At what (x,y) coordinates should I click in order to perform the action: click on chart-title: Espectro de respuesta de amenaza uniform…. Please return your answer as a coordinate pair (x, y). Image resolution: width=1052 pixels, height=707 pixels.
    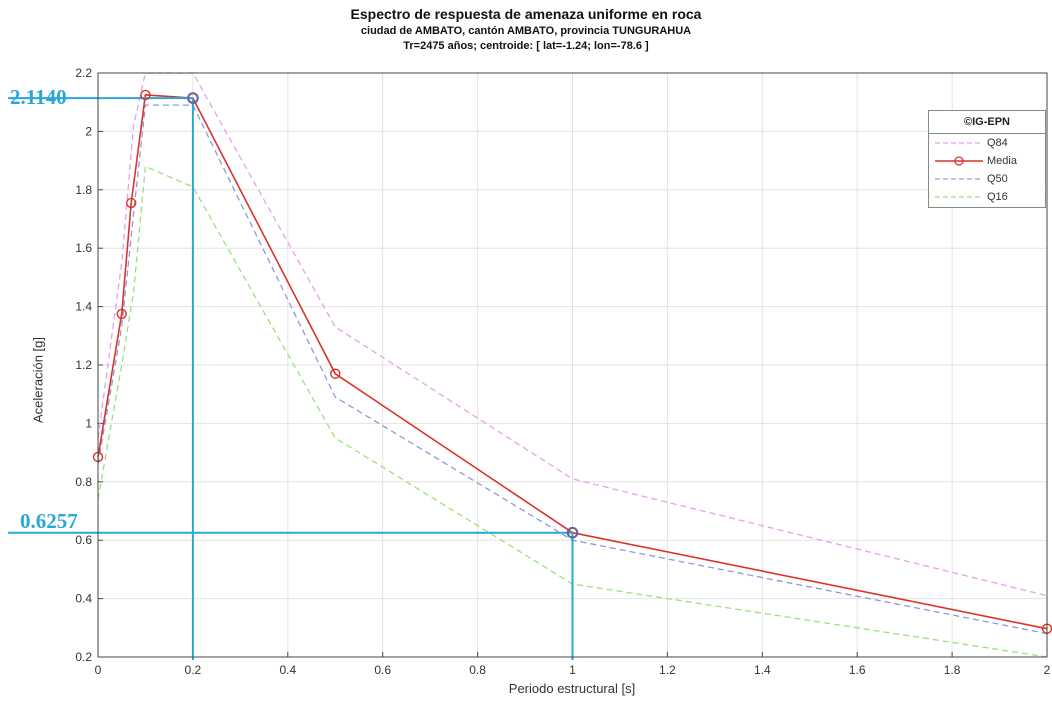
    Looking at the image, I should click on (526, 14).